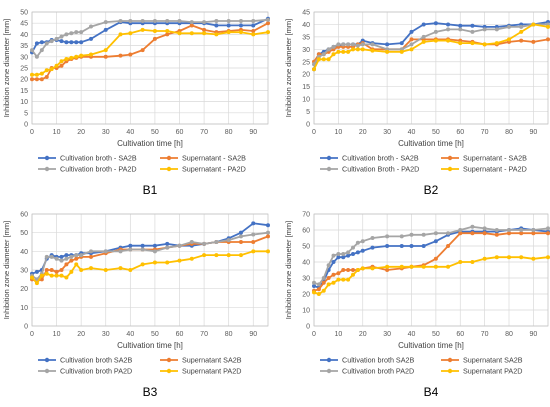 The width and height of the screenshot is (550, 407). I want to click on y-tick-label: 60, so click(306, 231).